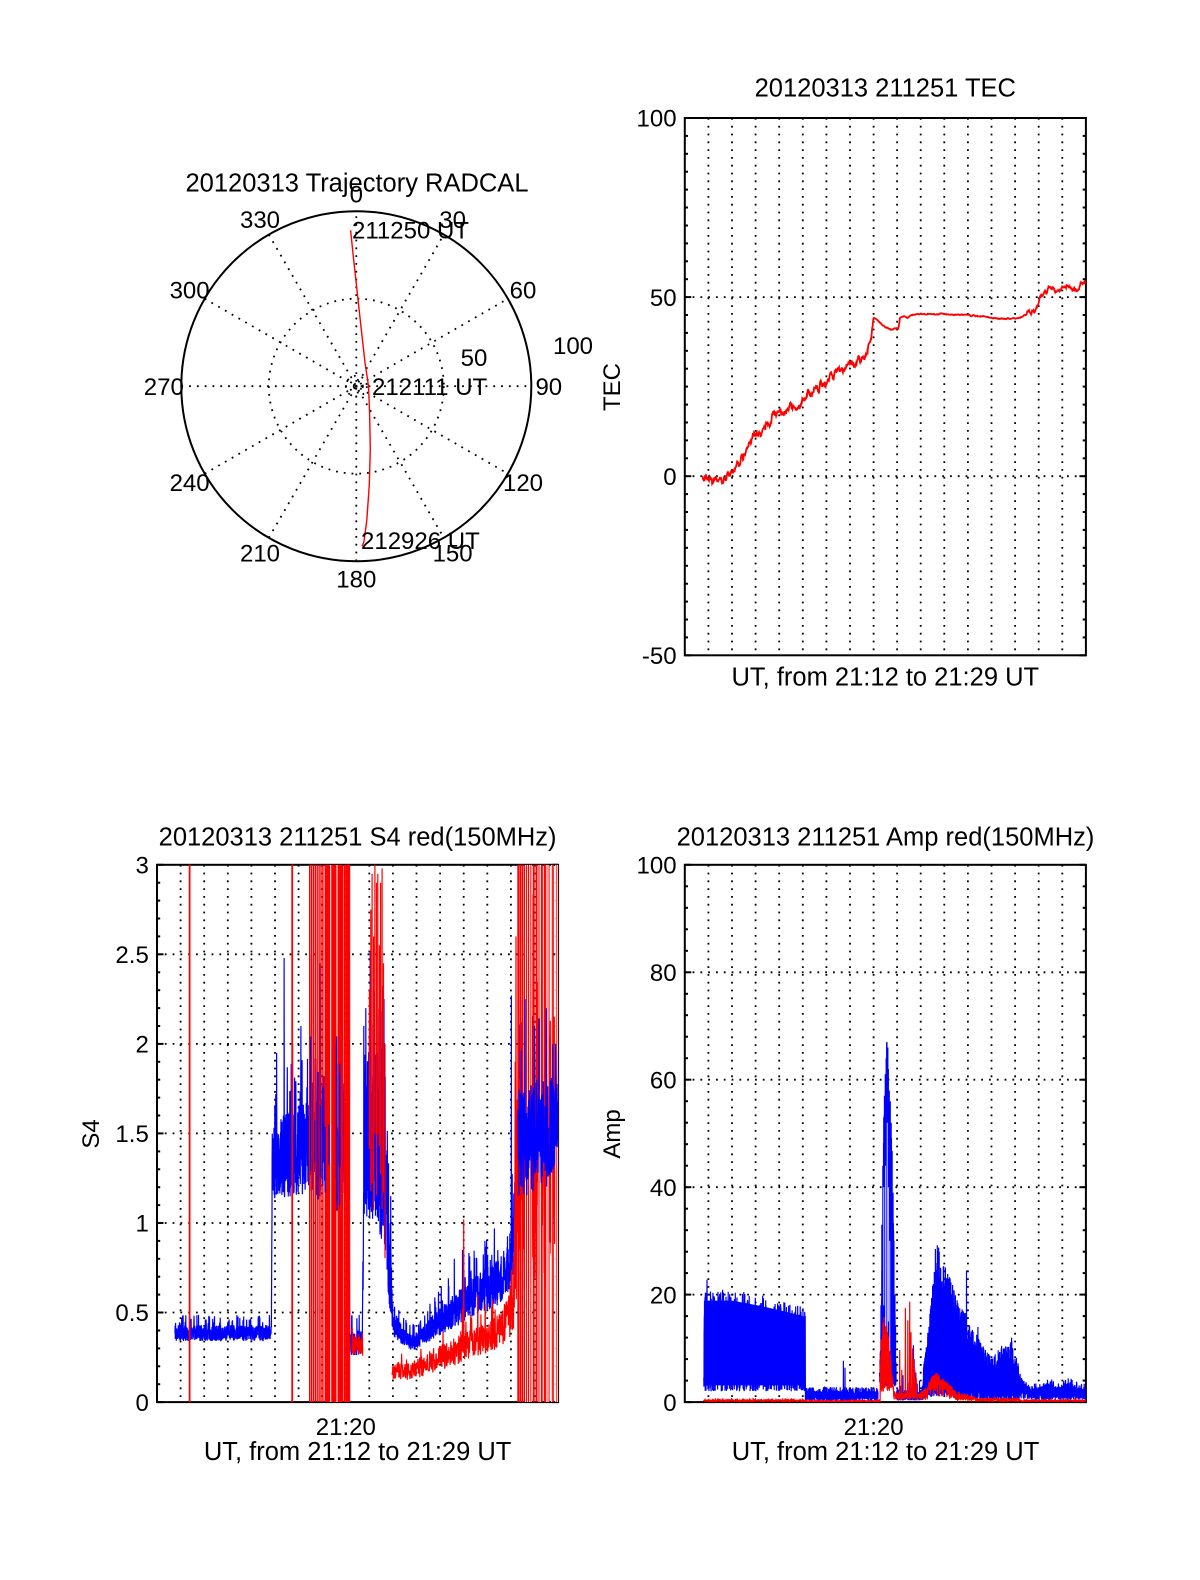 This screenshot has height=1580, width=1200. Describe the element at coordinates (131, 1134) in the screenshot. I see `svg-text: 1.5` at that location.